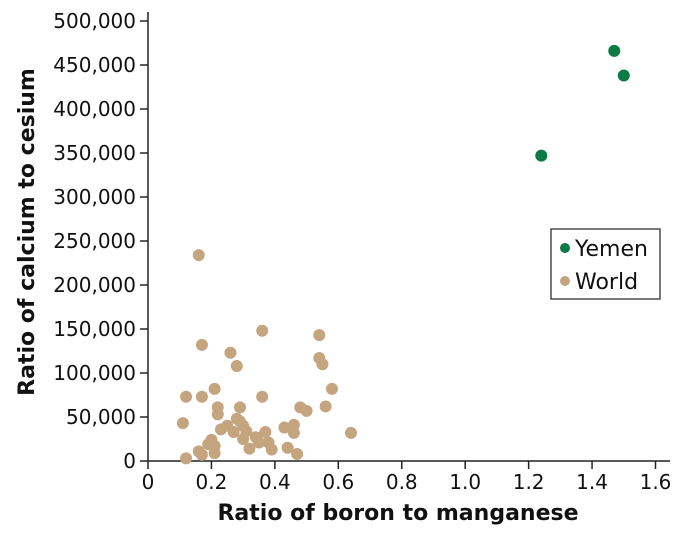 This screenshot has width=680, height=533. I want to click on legend-marker-yemen, so click(565, 248).